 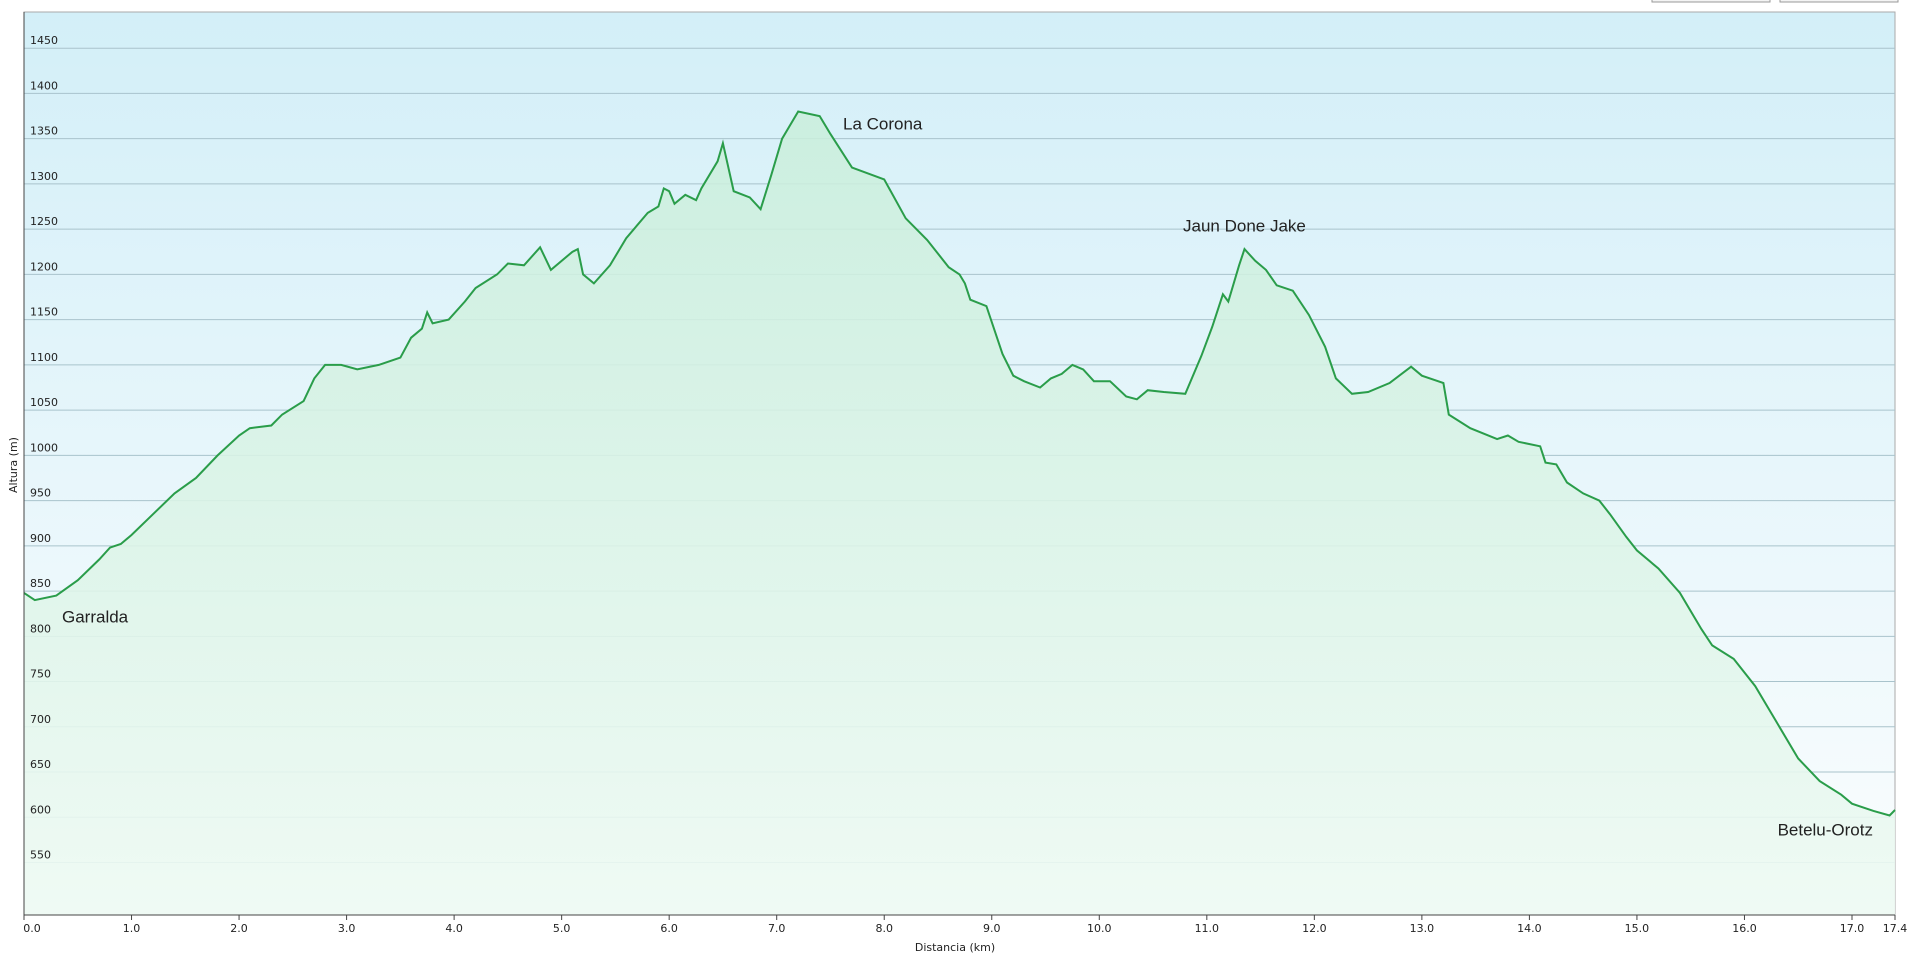 What do you see at coordinates (1637, 928) in the screenshot?
I see `x-tick-label: 15.0` at bounding box center [1637, 928].